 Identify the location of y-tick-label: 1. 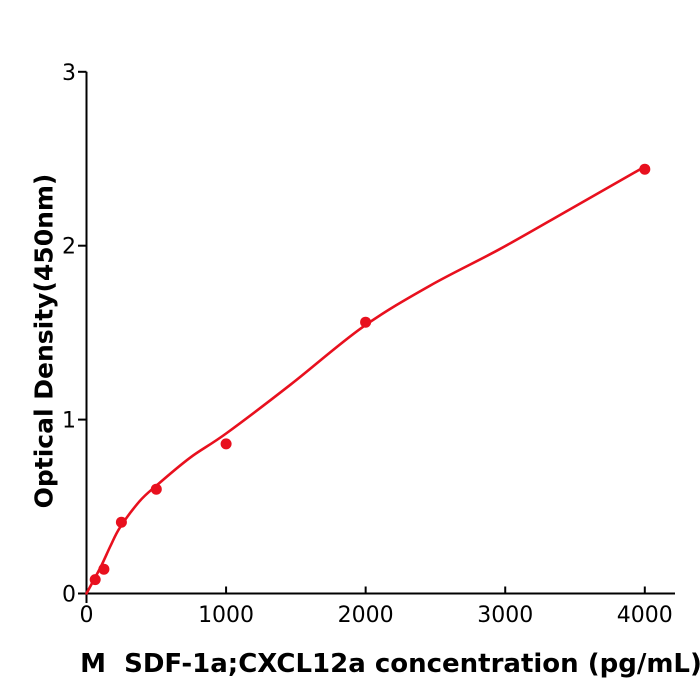
(69, 421).